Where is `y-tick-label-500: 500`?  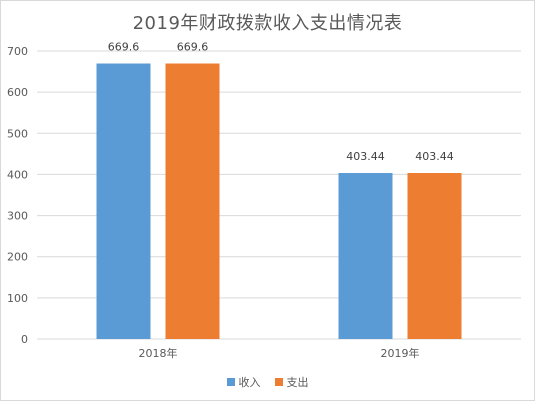
y-tick-label-500: 500 is located at coordinates (17, 133).